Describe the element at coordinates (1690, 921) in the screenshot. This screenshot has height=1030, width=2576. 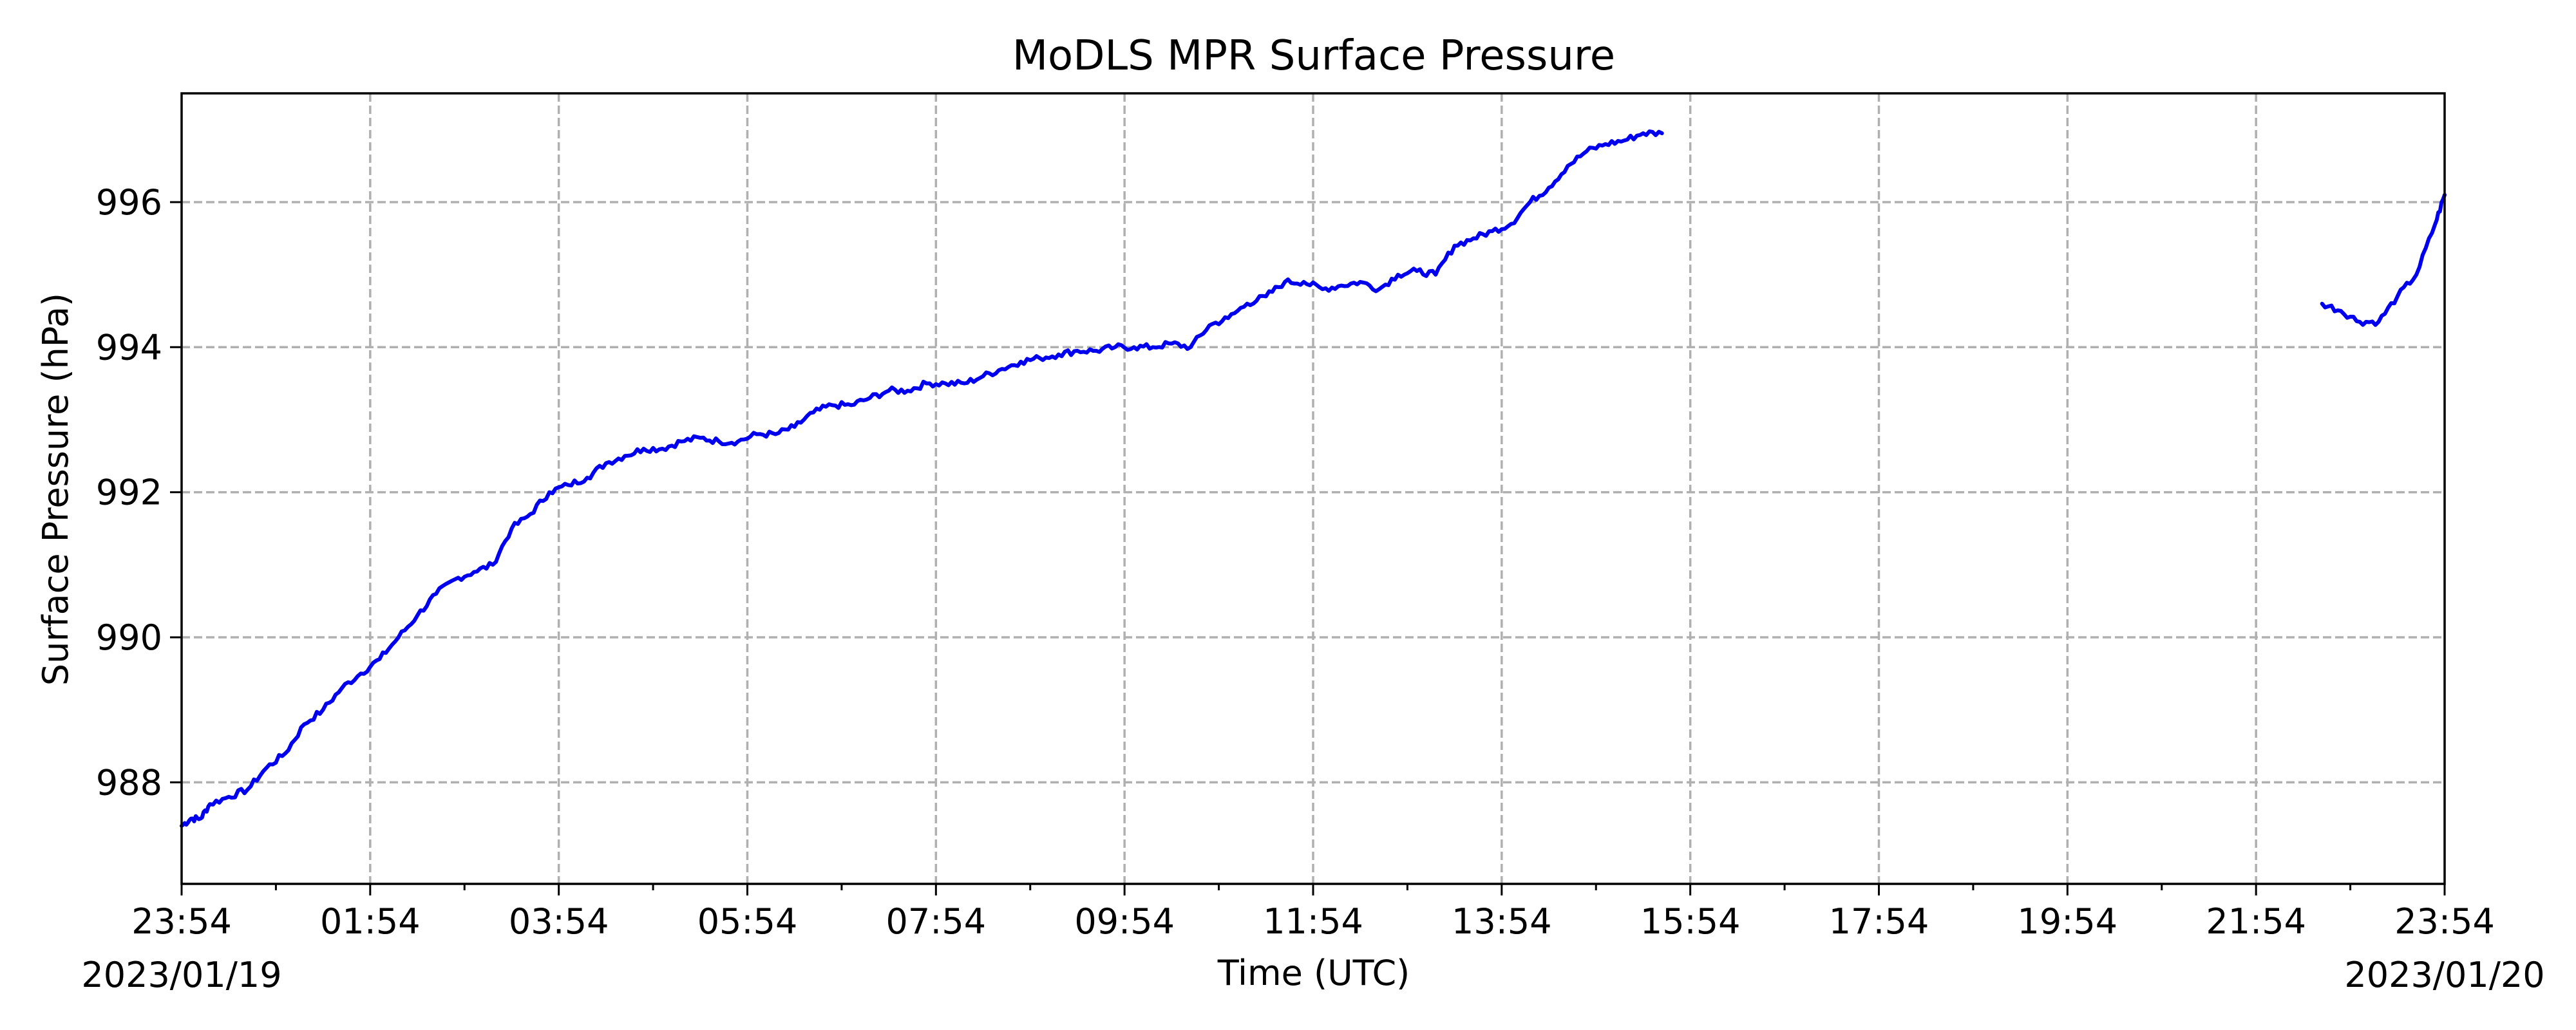
I see `x-tick-label: 15:54` at that location.